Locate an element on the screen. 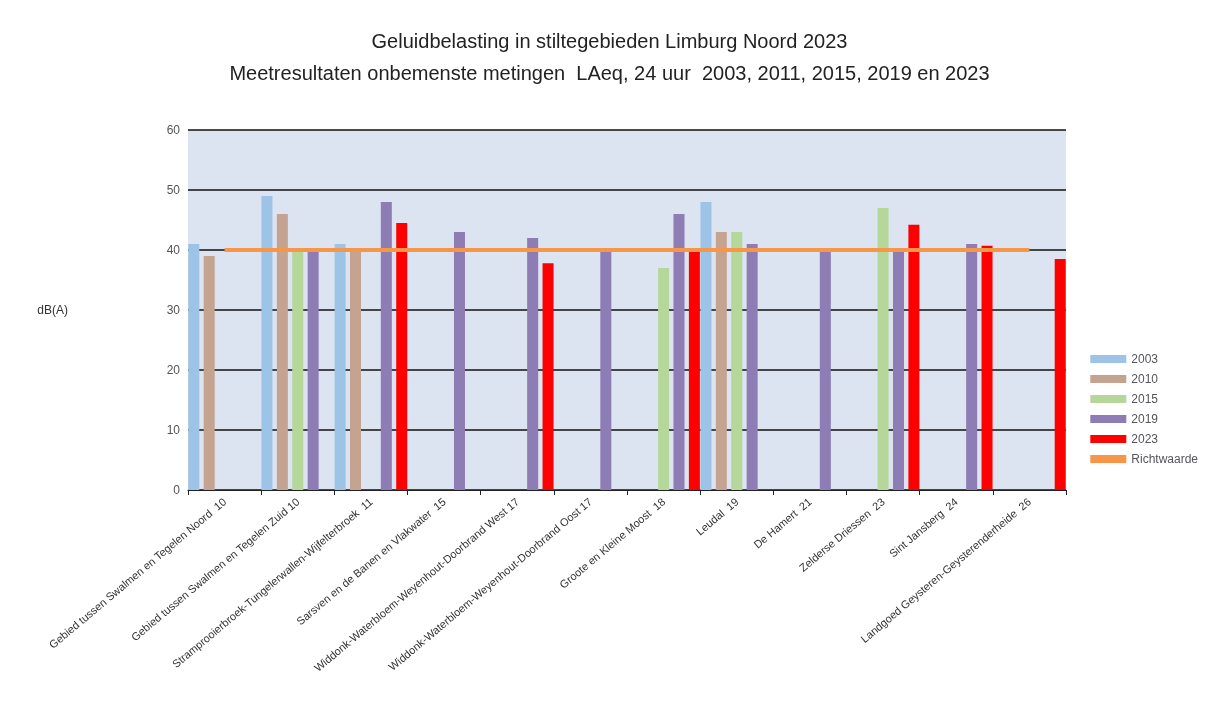  chart-subtitle: Meetresultaten onbemenste metingen LAeq, 24 uur 2003, 2011, 2015, 2019 en 2023 is located at coordinates (609, 73).